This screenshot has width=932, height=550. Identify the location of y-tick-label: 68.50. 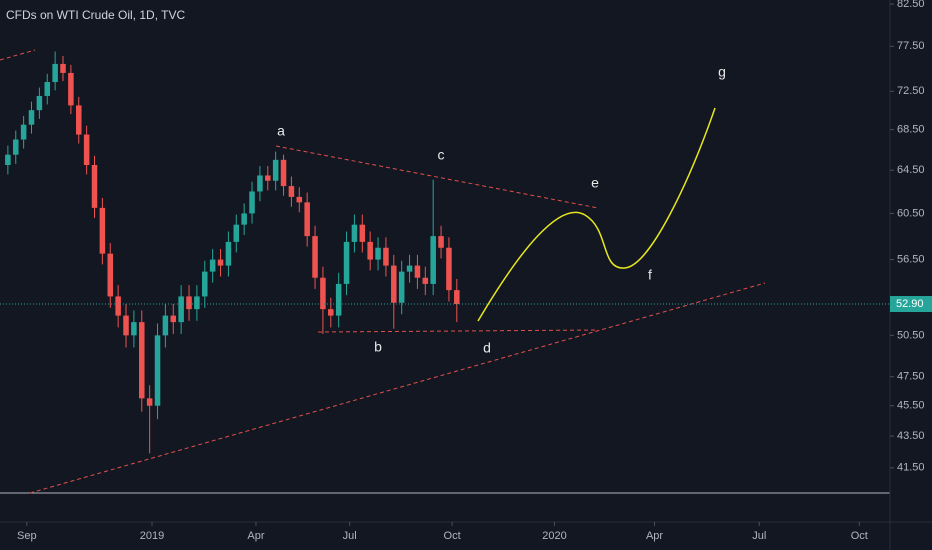
(911, 130).